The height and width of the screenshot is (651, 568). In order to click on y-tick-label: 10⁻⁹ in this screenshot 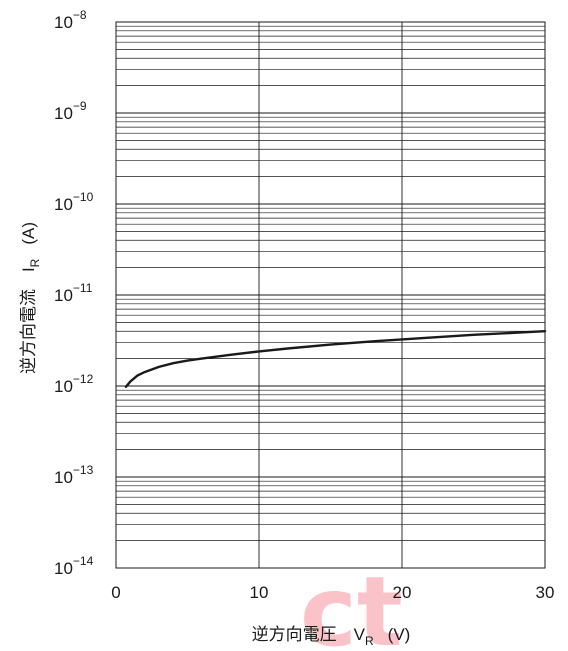, I will do `click(70, 111)`.